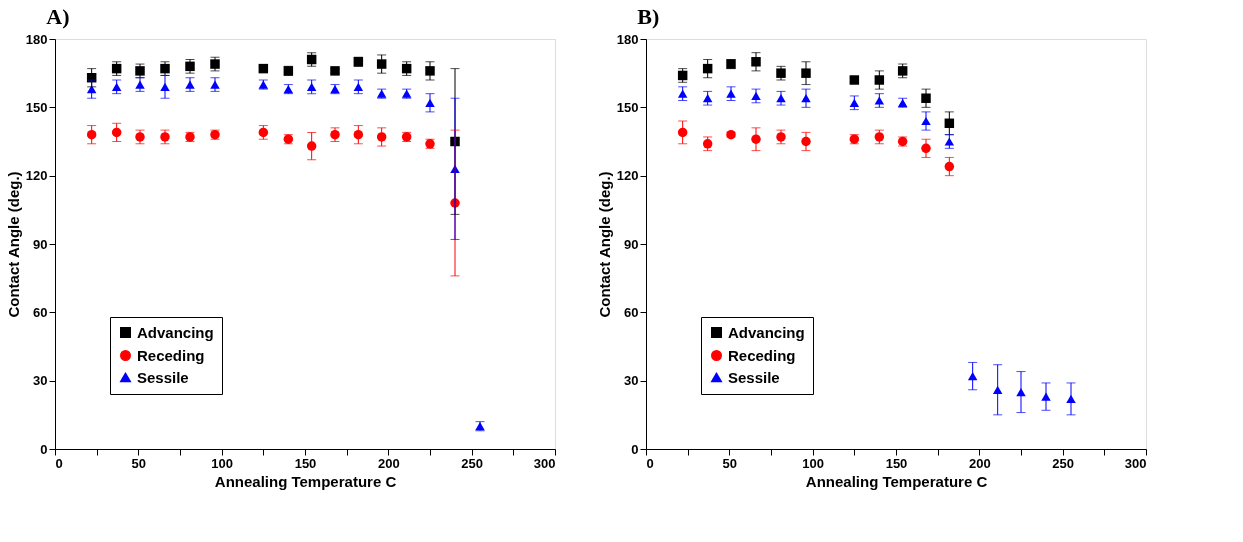 Image resolution: width=1243 pixels, height=542 pixels. I want to click on chart-title: B), so click(648, 16).